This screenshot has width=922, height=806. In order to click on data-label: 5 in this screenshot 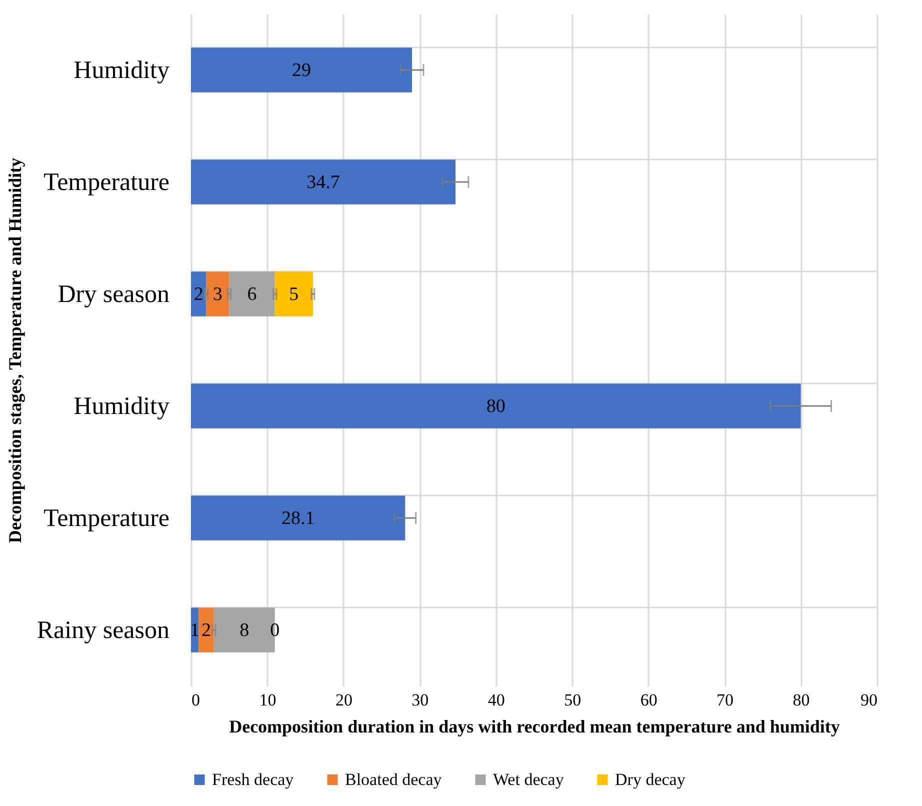, I will do `click(294, 294)`.